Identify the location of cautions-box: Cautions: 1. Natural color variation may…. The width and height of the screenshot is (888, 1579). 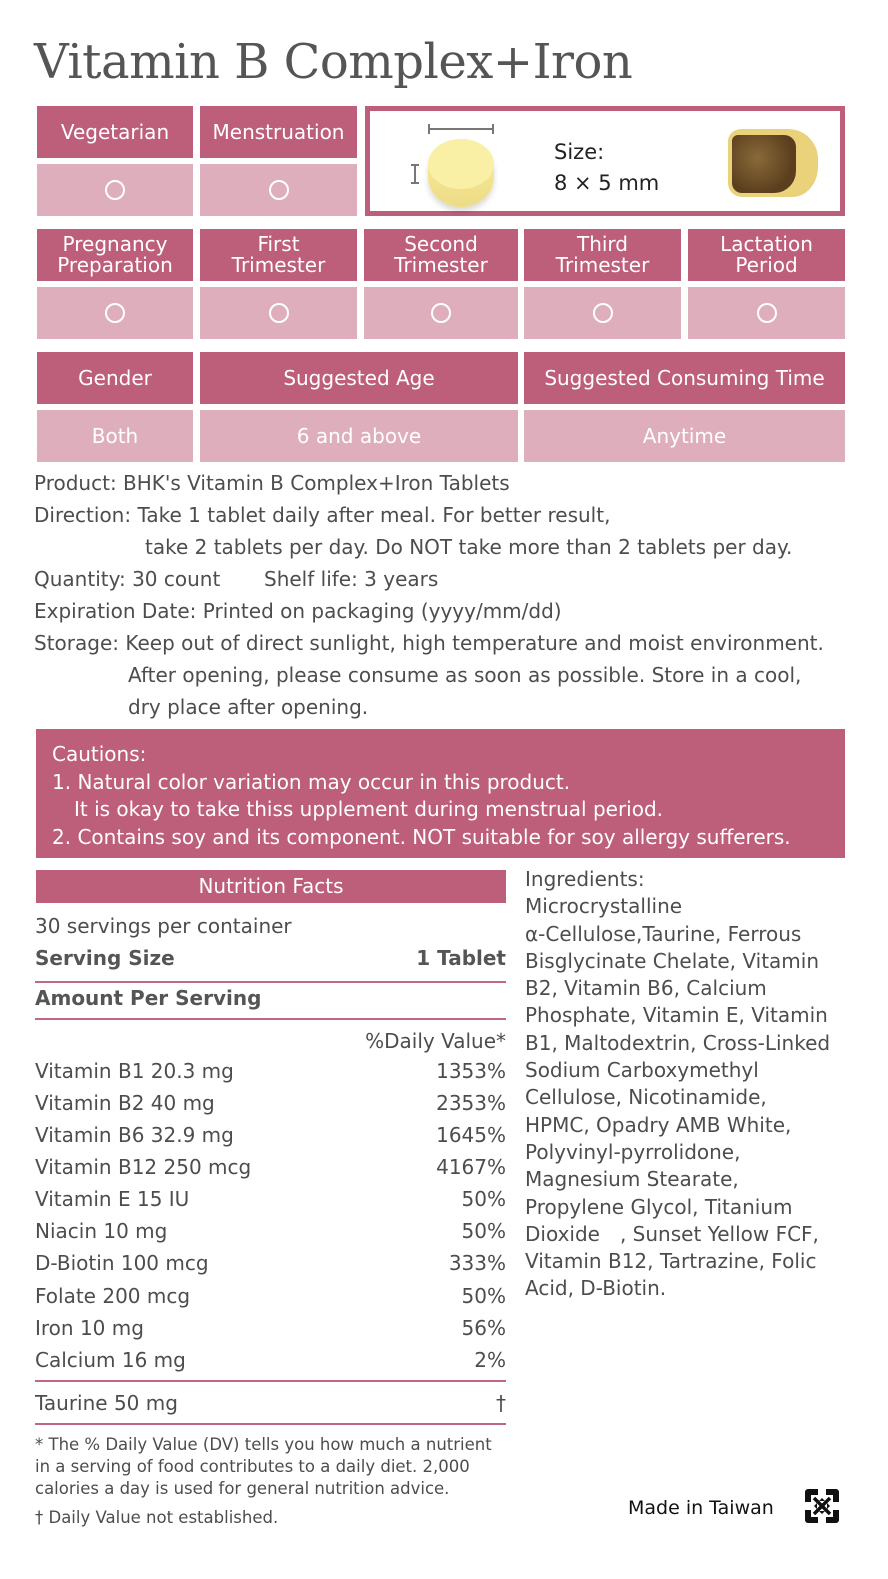
(440, 793).